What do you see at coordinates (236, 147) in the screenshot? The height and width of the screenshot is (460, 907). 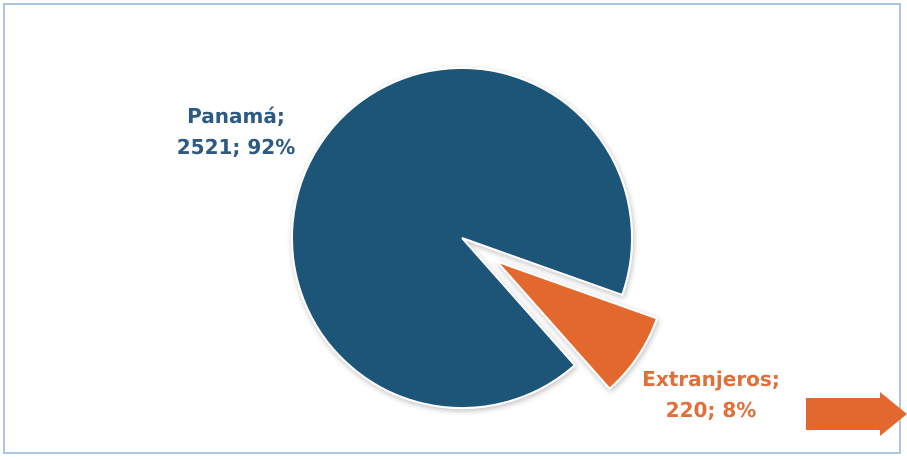 I see `panama-label-line2: 2521; 92%` at bounding box center [236, 147].